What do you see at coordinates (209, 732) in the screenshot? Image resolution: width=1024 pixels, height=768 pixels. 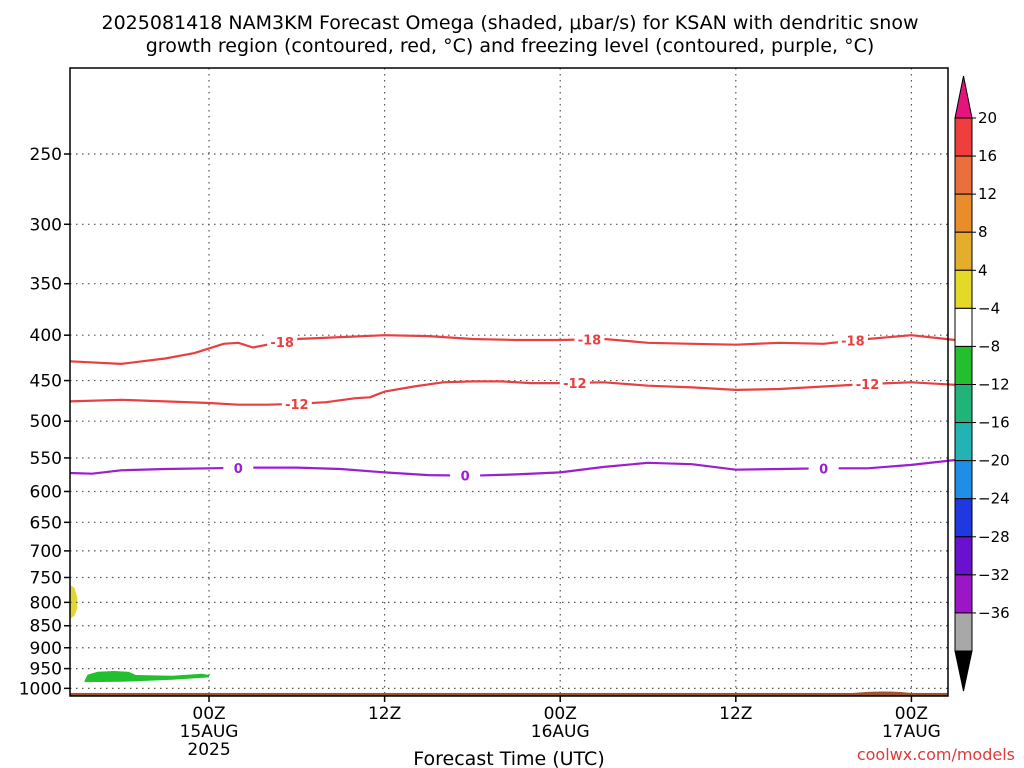 I see `x-tick-label: 15AUG` at bounding box center [209, 732].